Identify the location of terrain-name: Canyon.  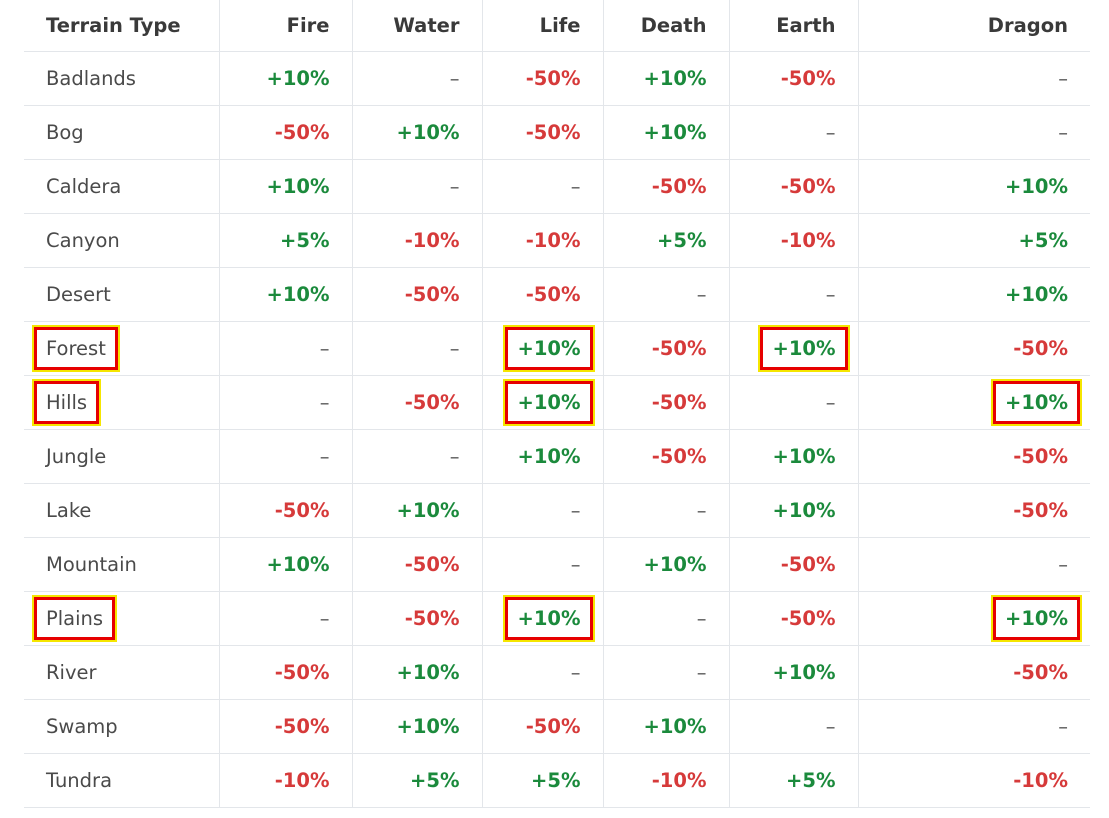
(83, 240).